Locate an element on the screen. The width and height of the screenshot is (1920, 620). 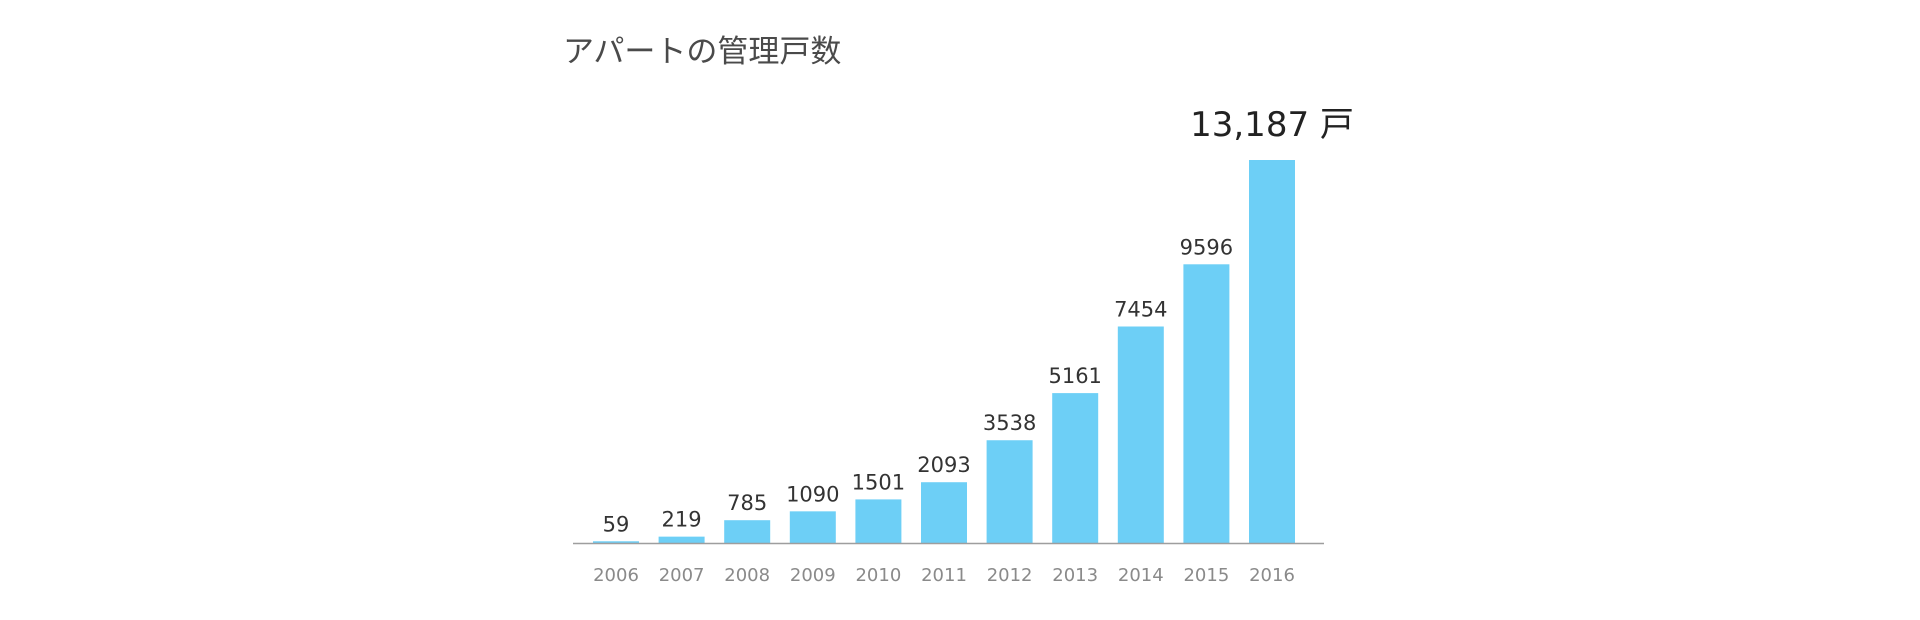
value-label-2013: 5161 is located at coordinates (1074, 376).